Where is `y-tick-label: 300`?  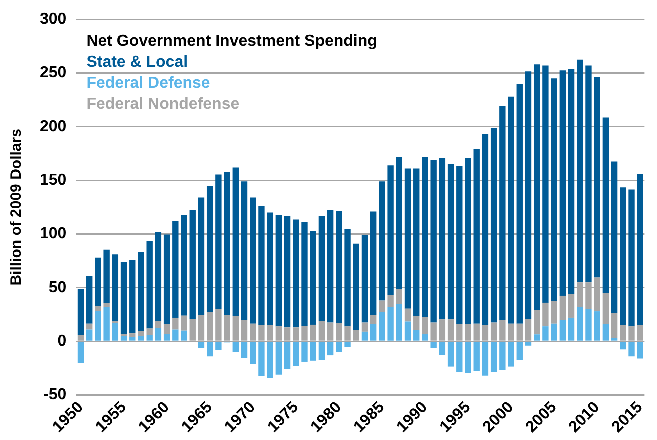
y-tick-label: 300 is located at coordinates (53, 19).